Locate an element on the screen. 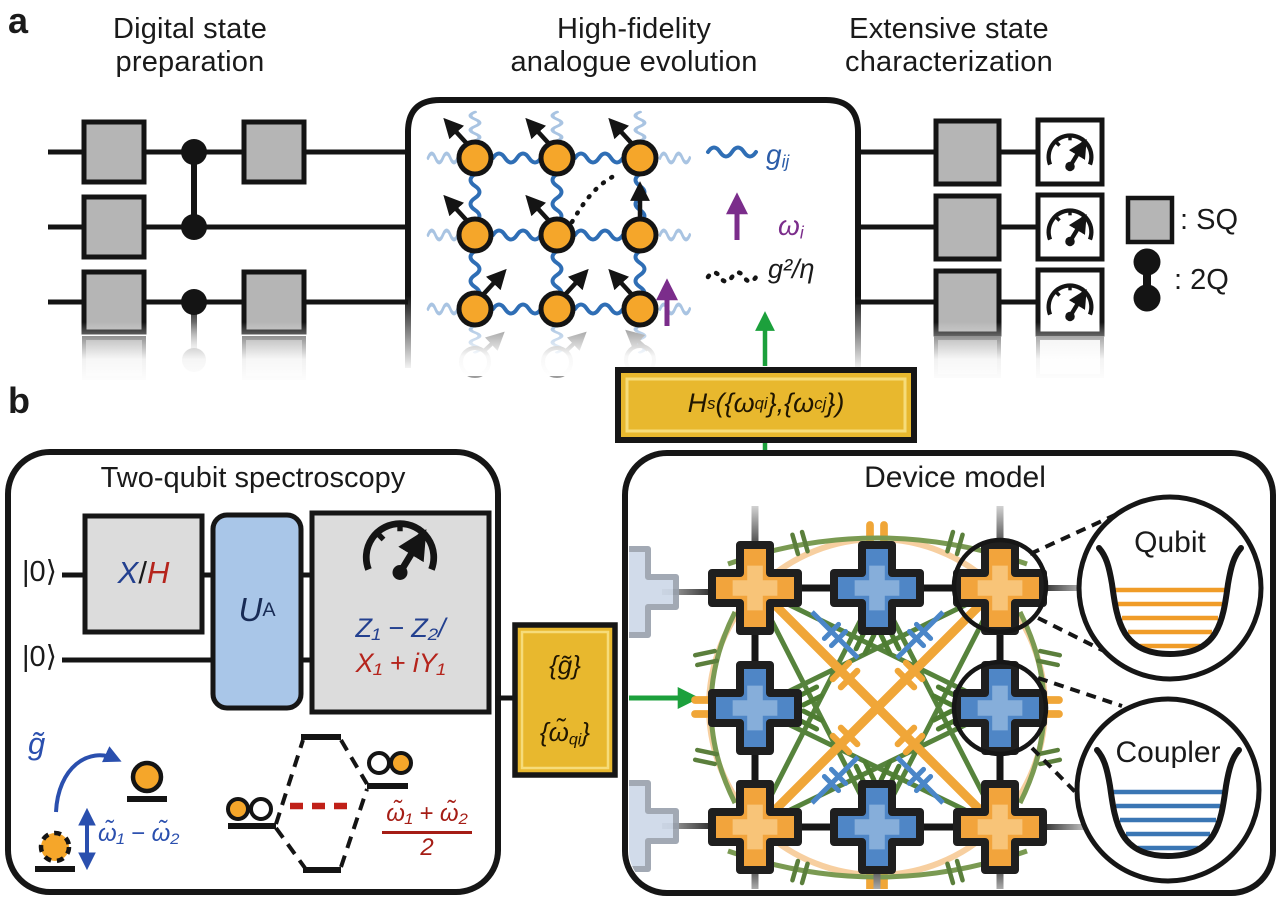 This screenshot has height=904, width=1280. frequency-sub: i is located at coordinates (801, 232).